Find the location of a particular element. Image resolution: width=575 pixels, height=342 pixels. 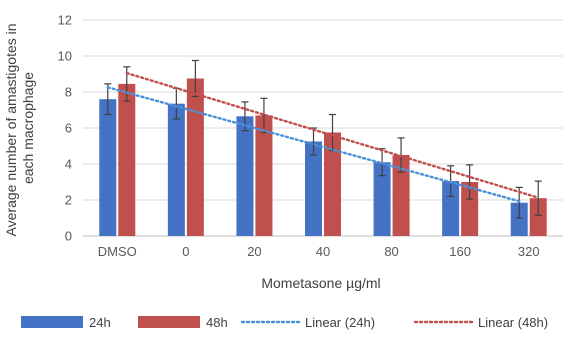

y-axis-title-line-1: Average number of amastigotes in is located at coordinates (11, 129).